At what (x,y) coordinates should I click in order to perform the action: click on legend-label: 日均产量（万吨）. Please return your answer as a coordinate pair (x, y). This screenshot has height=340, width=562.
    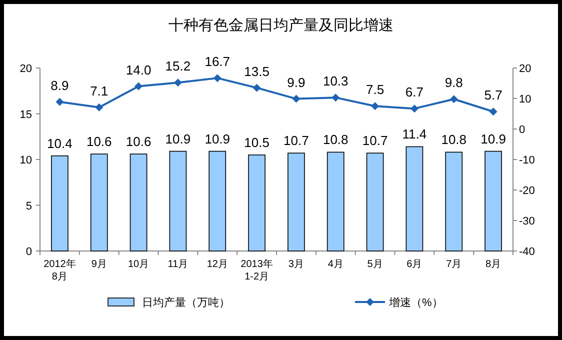
    Looking at the image, I should click on (186, 302).